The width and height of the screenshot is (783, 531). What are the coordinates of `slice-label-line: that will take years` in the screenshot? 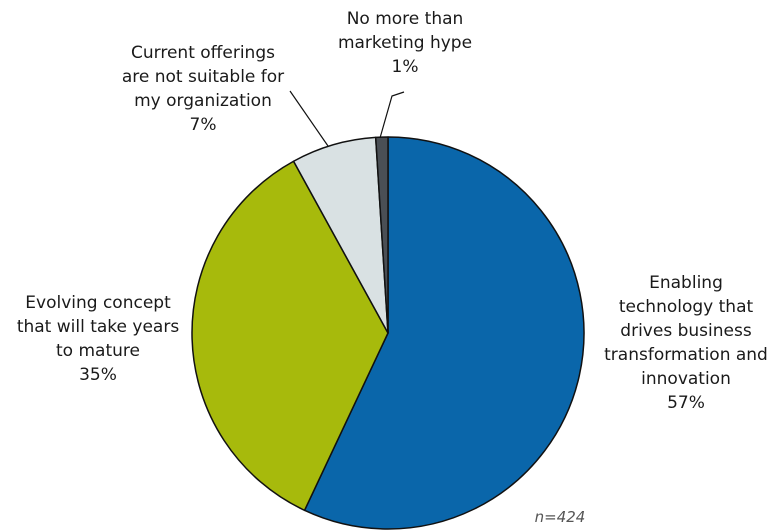 It's located at (98, 327).